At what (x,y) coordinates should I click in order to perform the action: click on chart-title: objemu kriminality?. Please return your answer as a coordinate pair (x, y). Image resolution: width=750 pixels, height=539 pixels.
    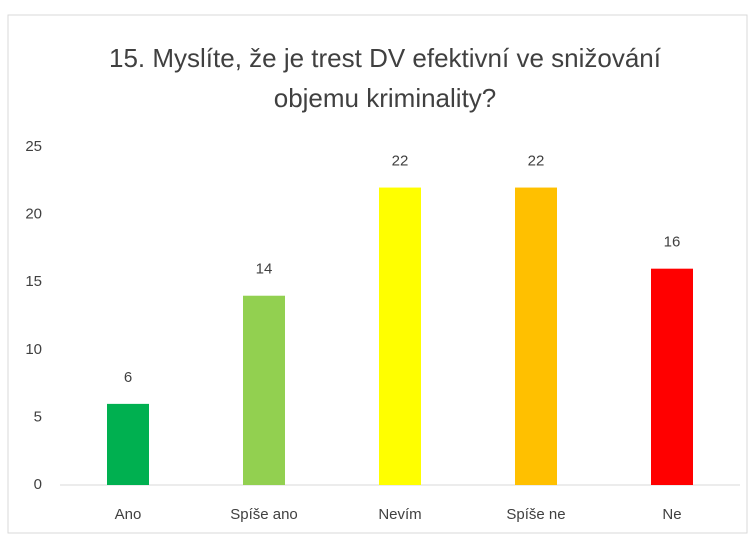
    Looking at the image, I should click on (385, 98).